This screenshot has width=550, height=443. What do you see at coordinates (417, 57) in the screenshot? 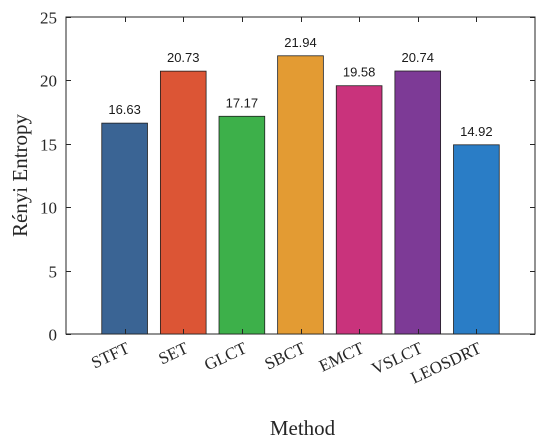
I see `bar-value-label: 20.74` at bounding box center [417, 57].